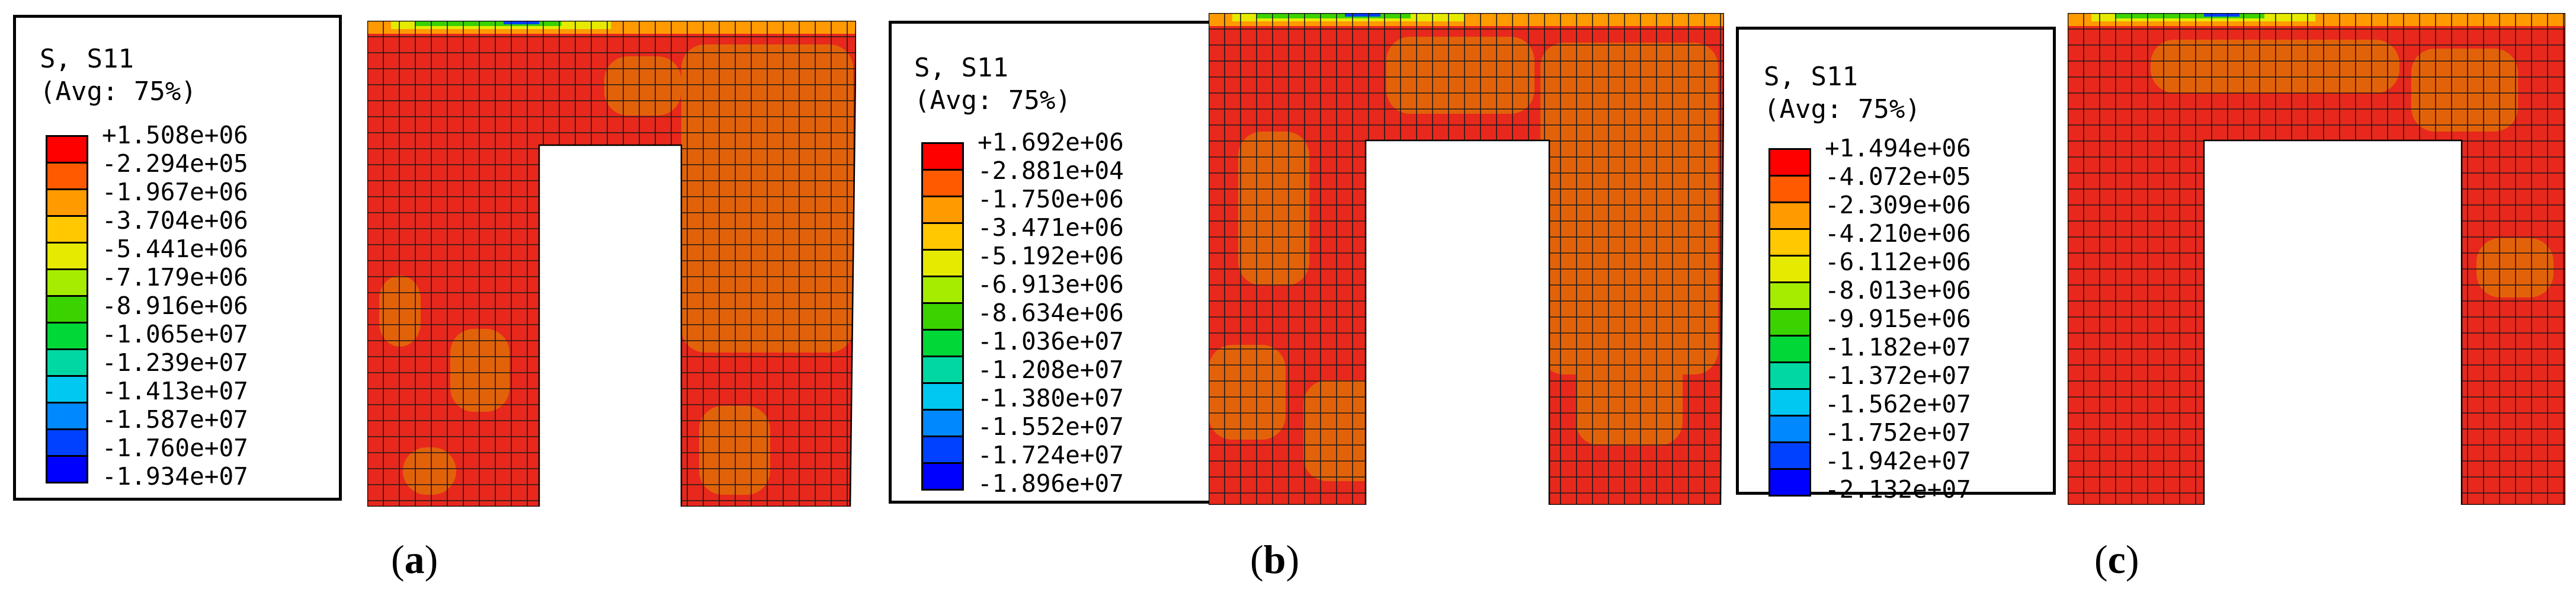 Image resolution: width=2576 pixels, height=602 pixels. I want to click on legend-value: -1.934e+07, so click(175, 476).